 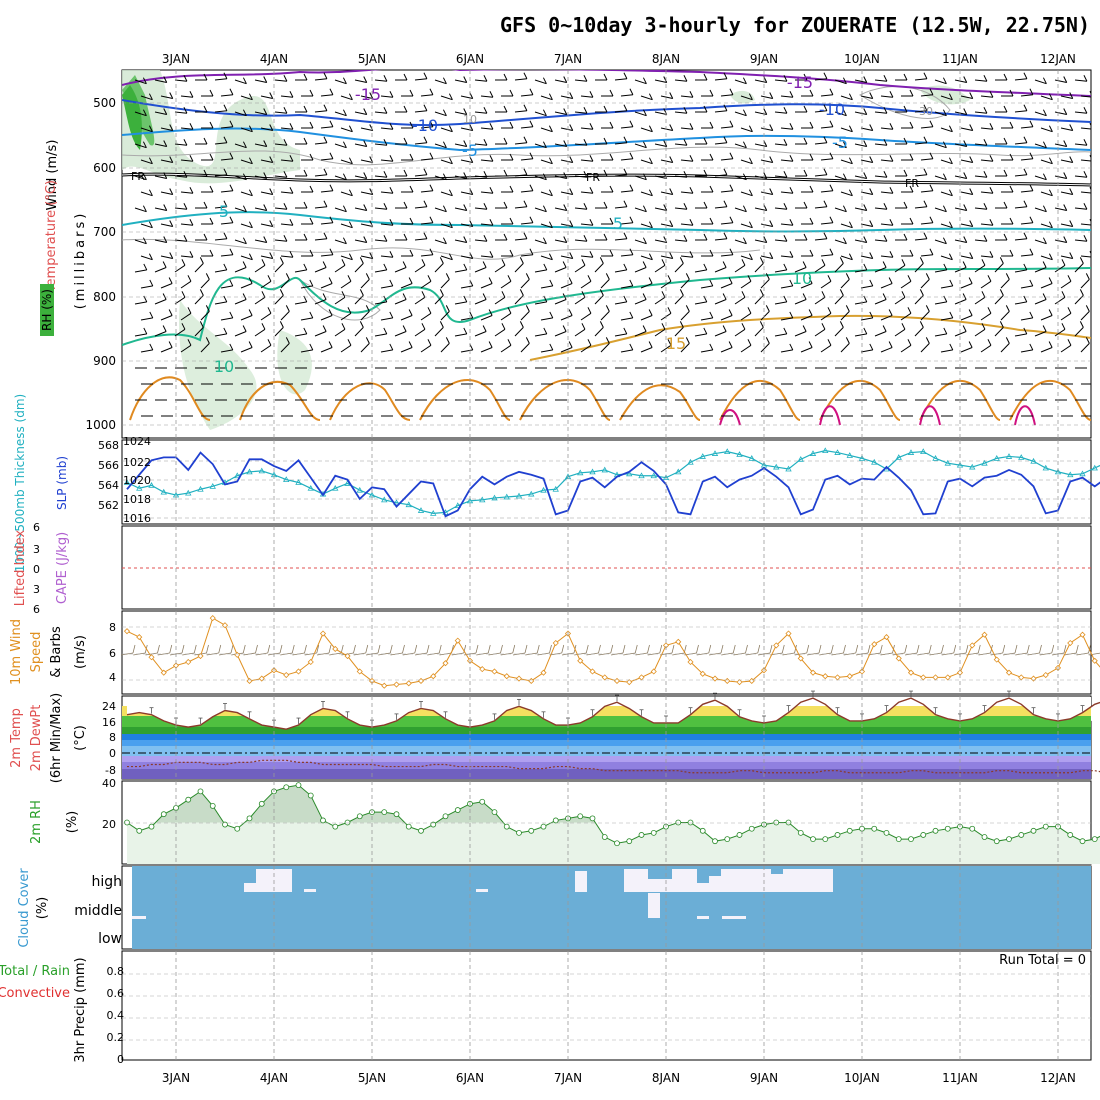 What do you see at coordinates (47, 310) in the screenshot?
I see `rh-legend-swatch` at bounding box center [47, 310].